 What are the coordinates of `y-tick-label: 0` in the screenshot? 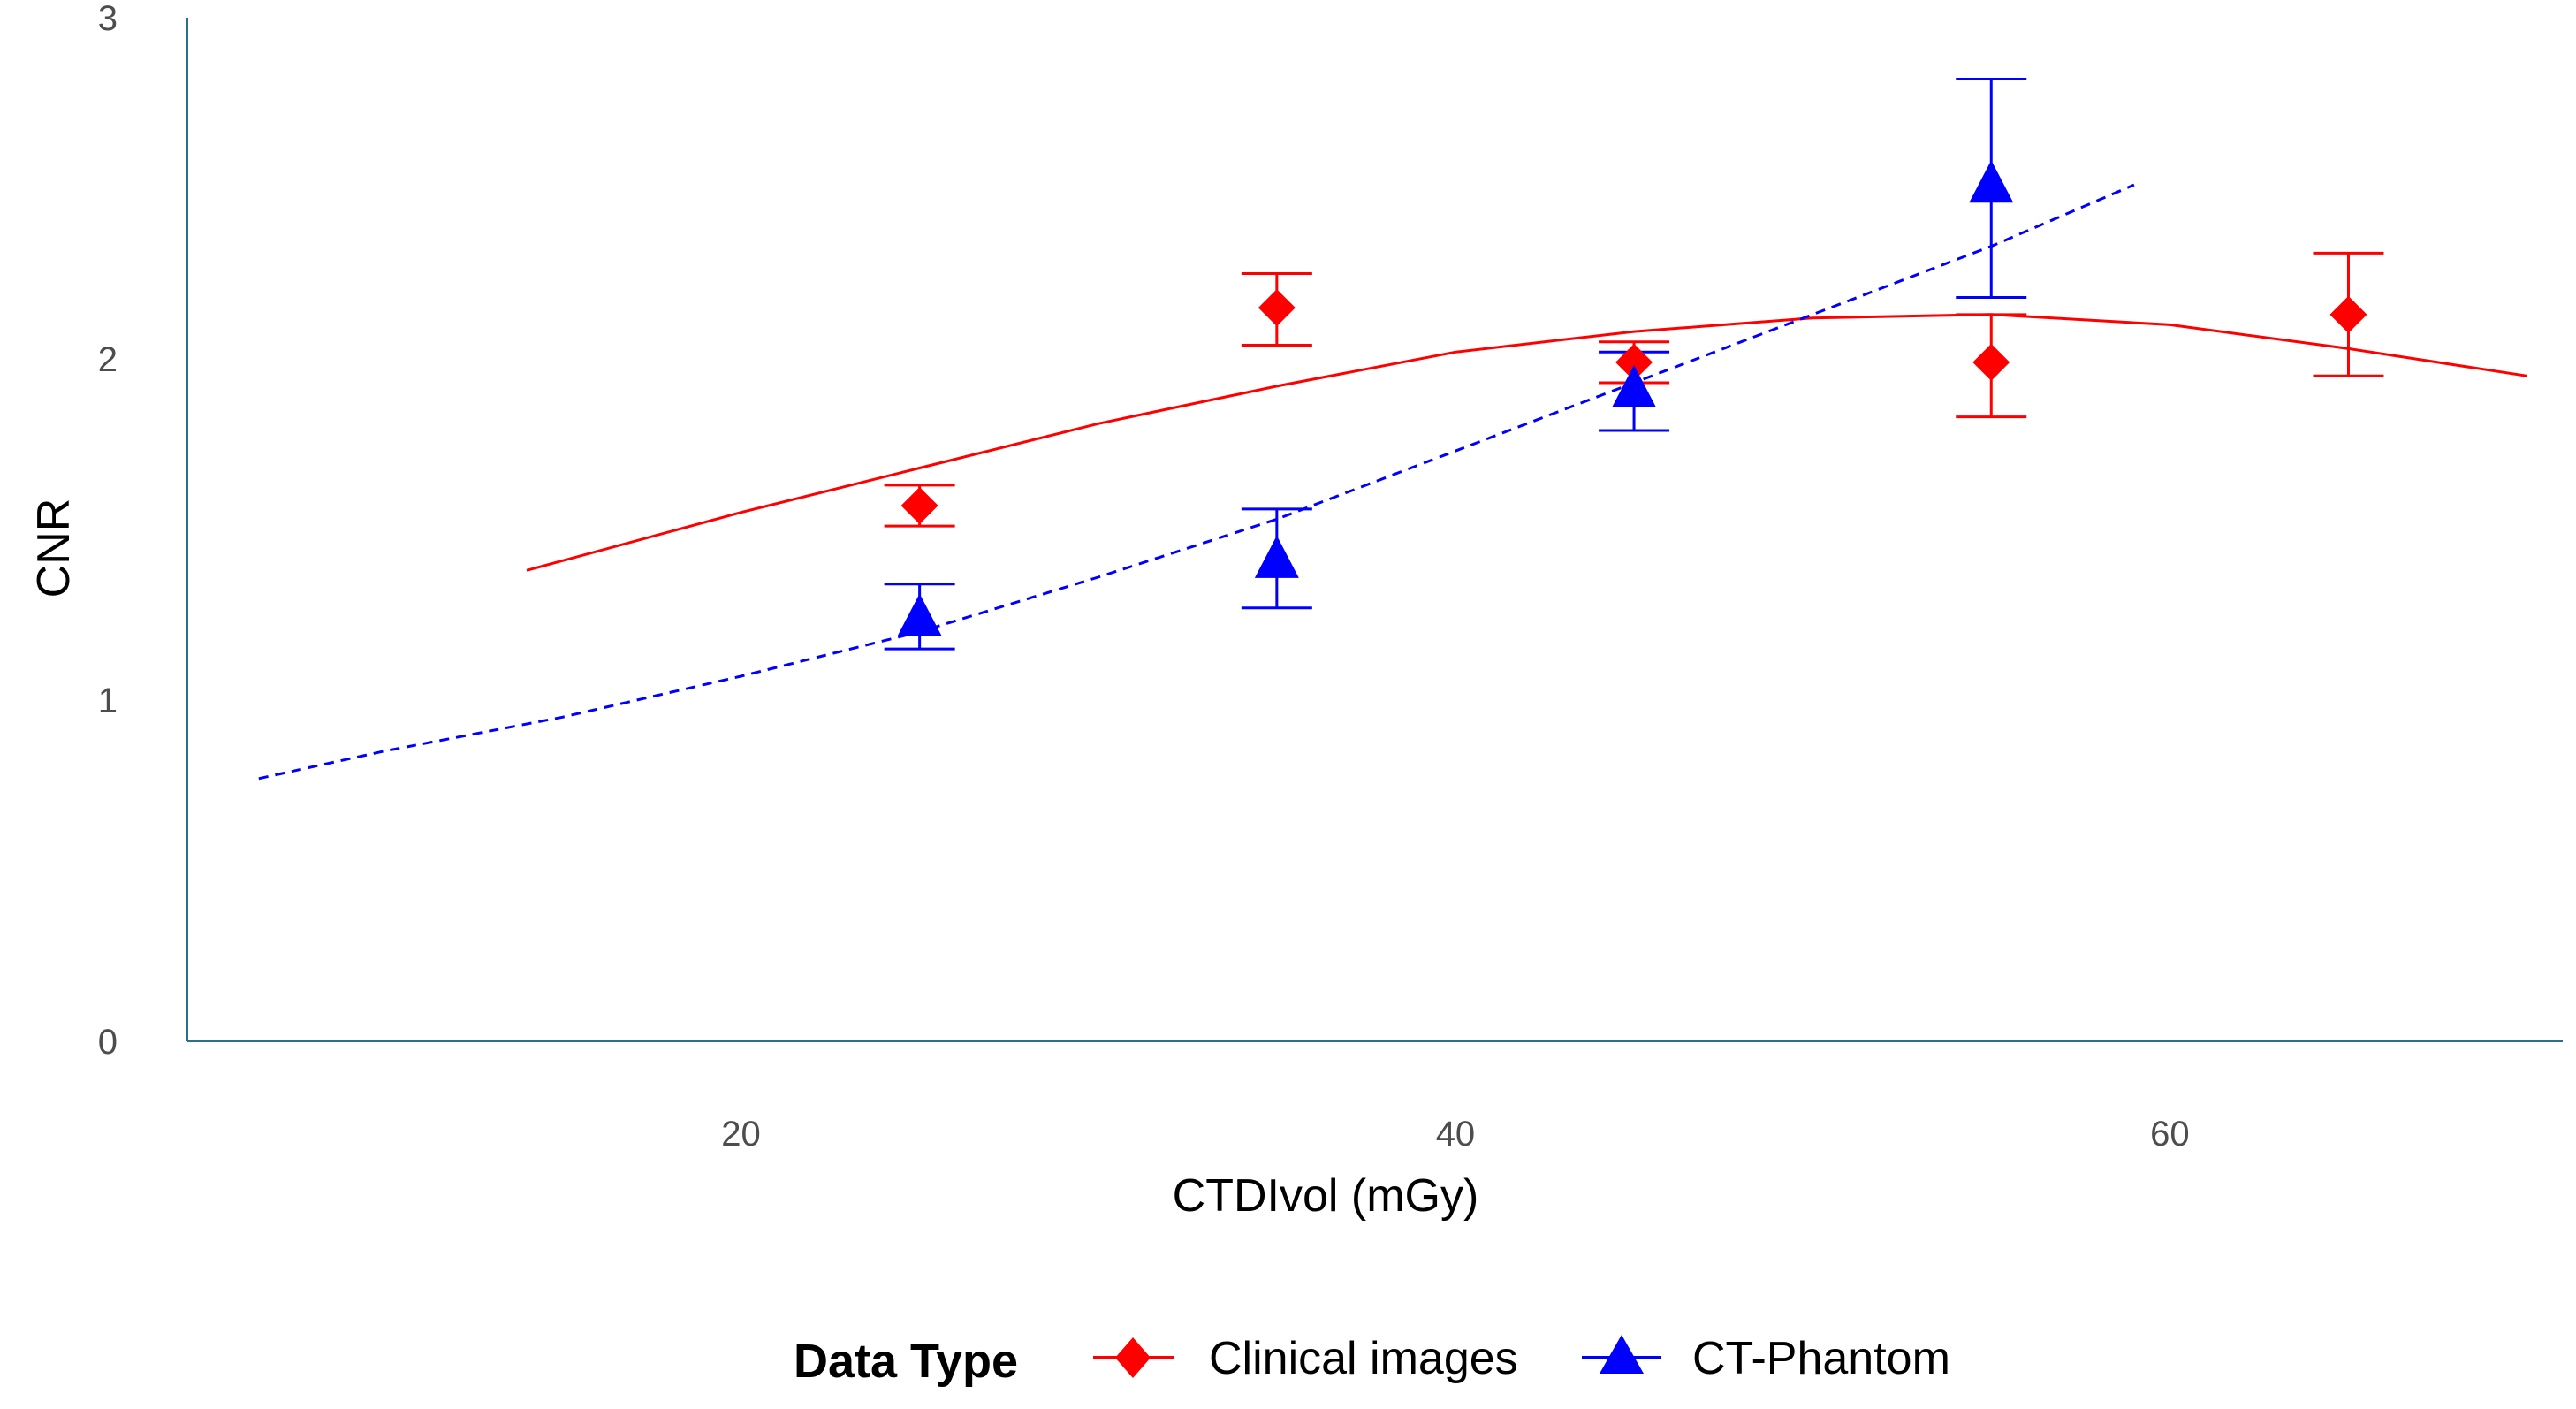 It's located at (108, 1042).